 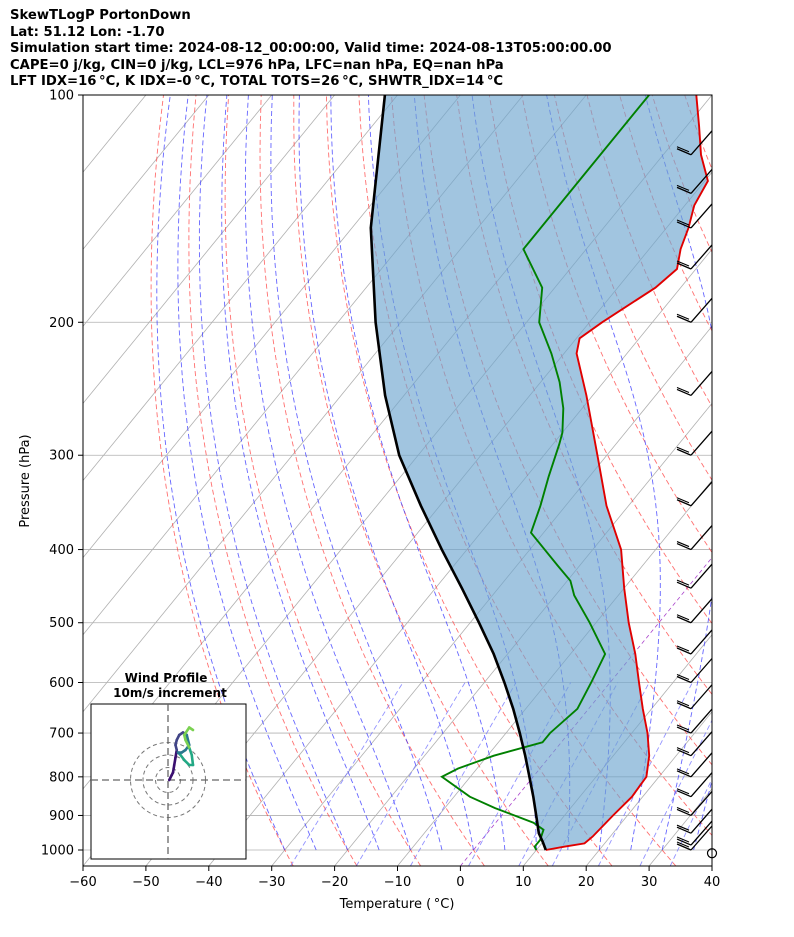 What do you see at coordinates (61, 456) in the screenshot?
I see `y-tick-label: 300` at bounding box center [61, 456].